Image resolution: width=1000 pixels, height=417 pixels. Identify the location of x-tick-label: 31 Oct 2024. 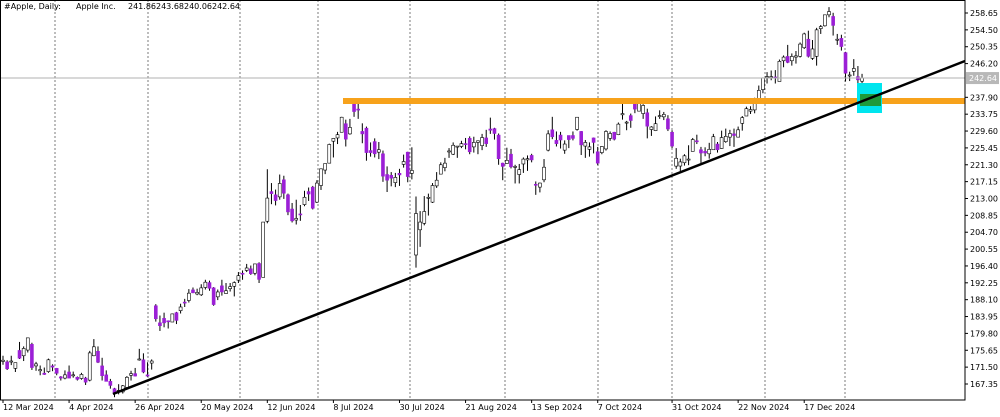
(696, 407).